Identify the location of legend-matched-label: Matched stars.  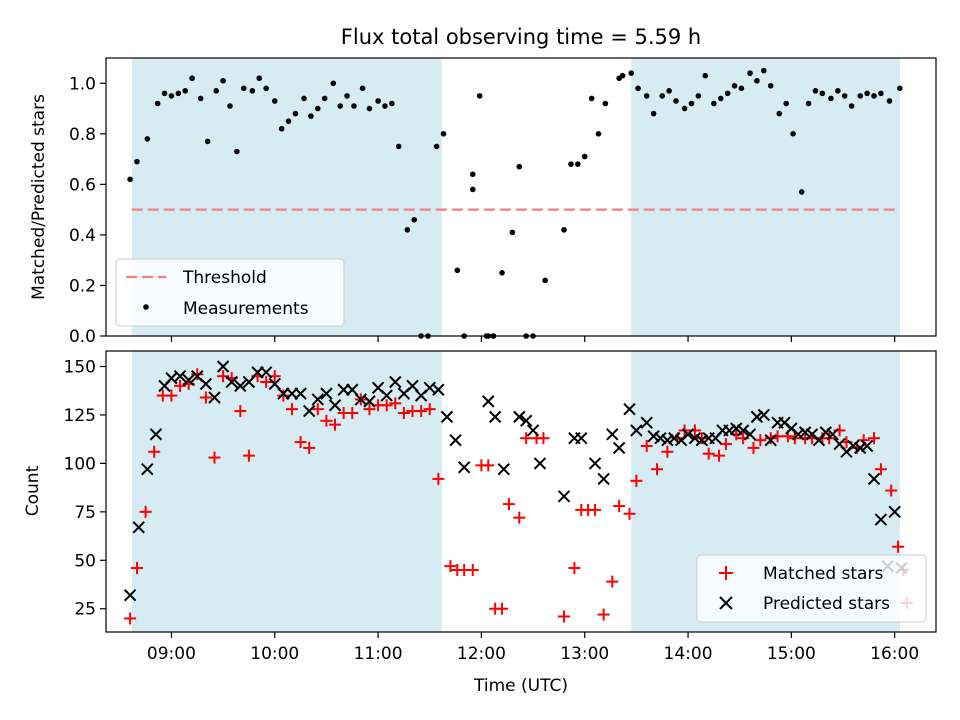
(823, 574).